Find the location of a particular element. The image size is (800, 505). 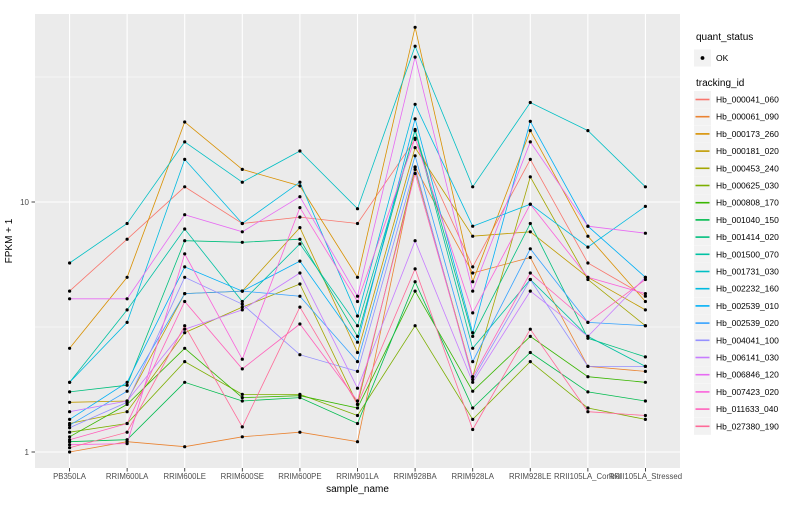

legend-label-Hb_001040_150: Hb_001040_150 is located at coordinates (747, 220).